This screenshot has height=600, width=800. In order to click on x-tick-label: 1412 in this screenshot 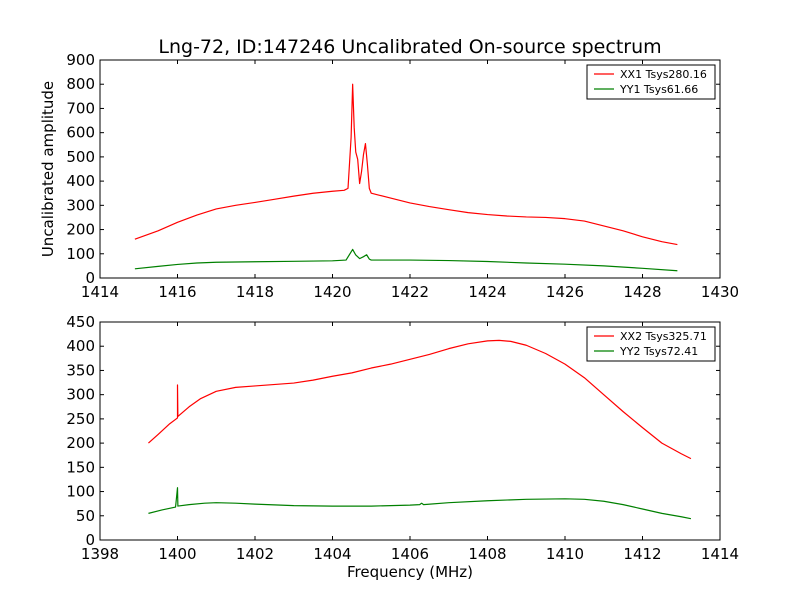, I will do `click(642, 554)`.